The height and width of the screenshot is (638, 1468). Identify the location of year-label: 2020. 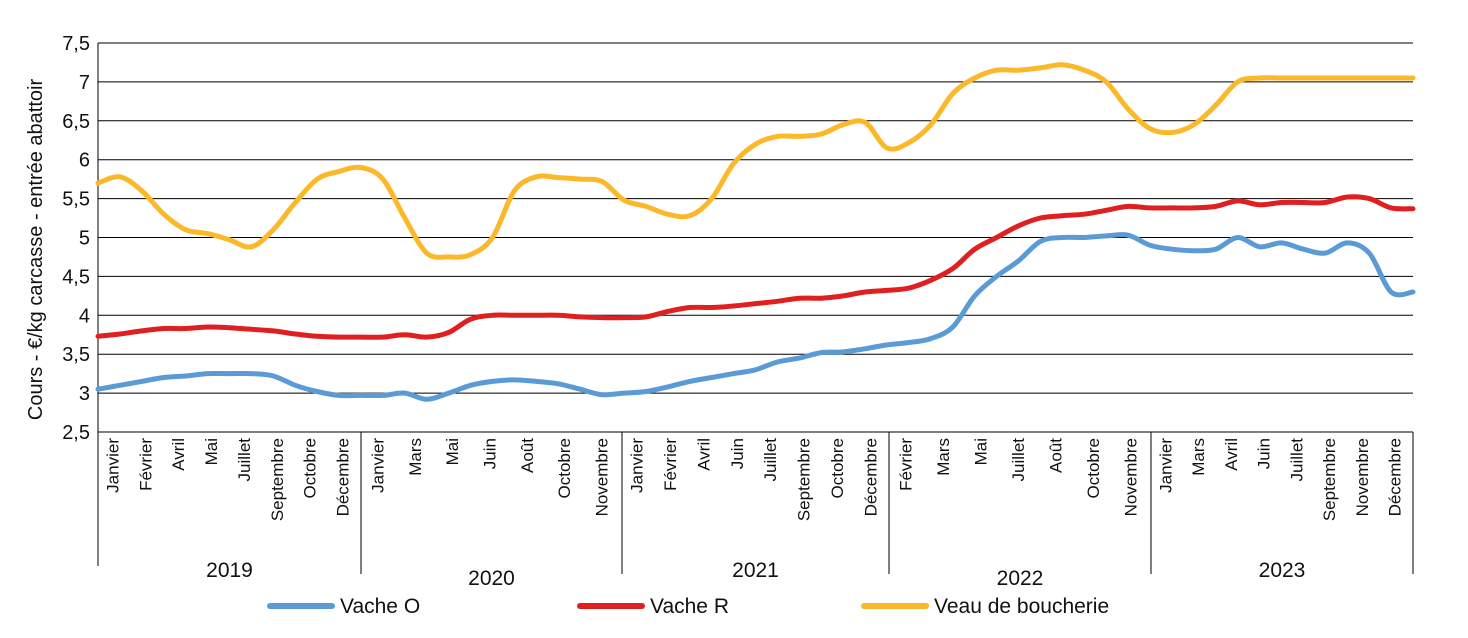
(491, 578).